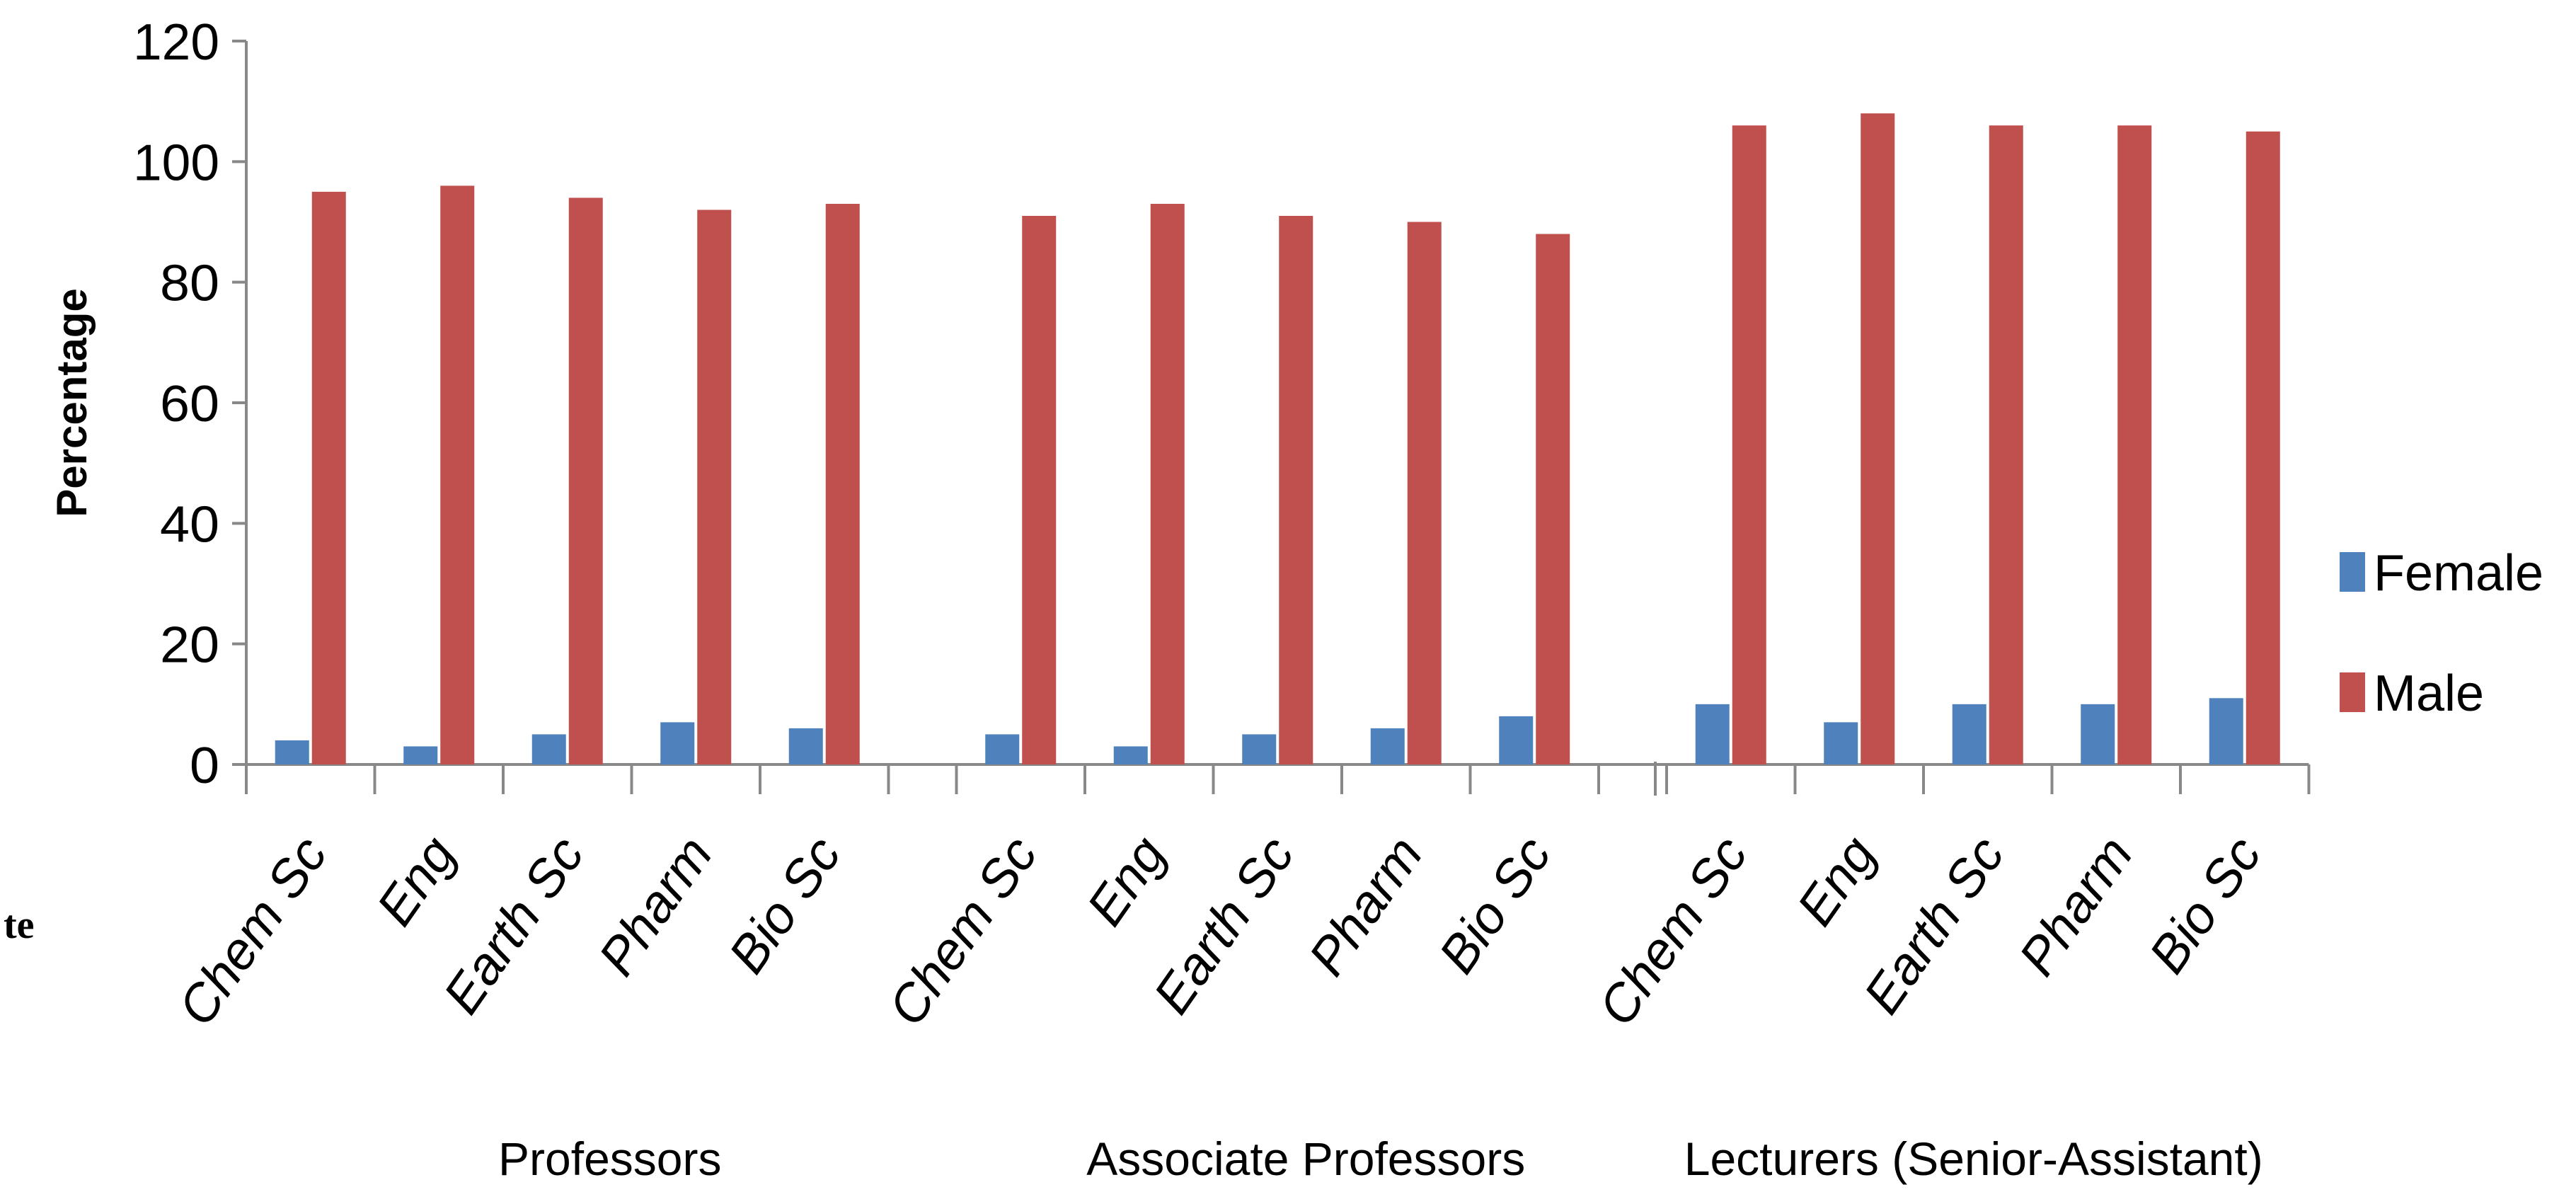 The width and height of the screenshot is (2576, 1192). What do you see at coordinates (190, 524) in the screenshot?
I see `y-tick-label: 40` at bounding box center [190, 524].